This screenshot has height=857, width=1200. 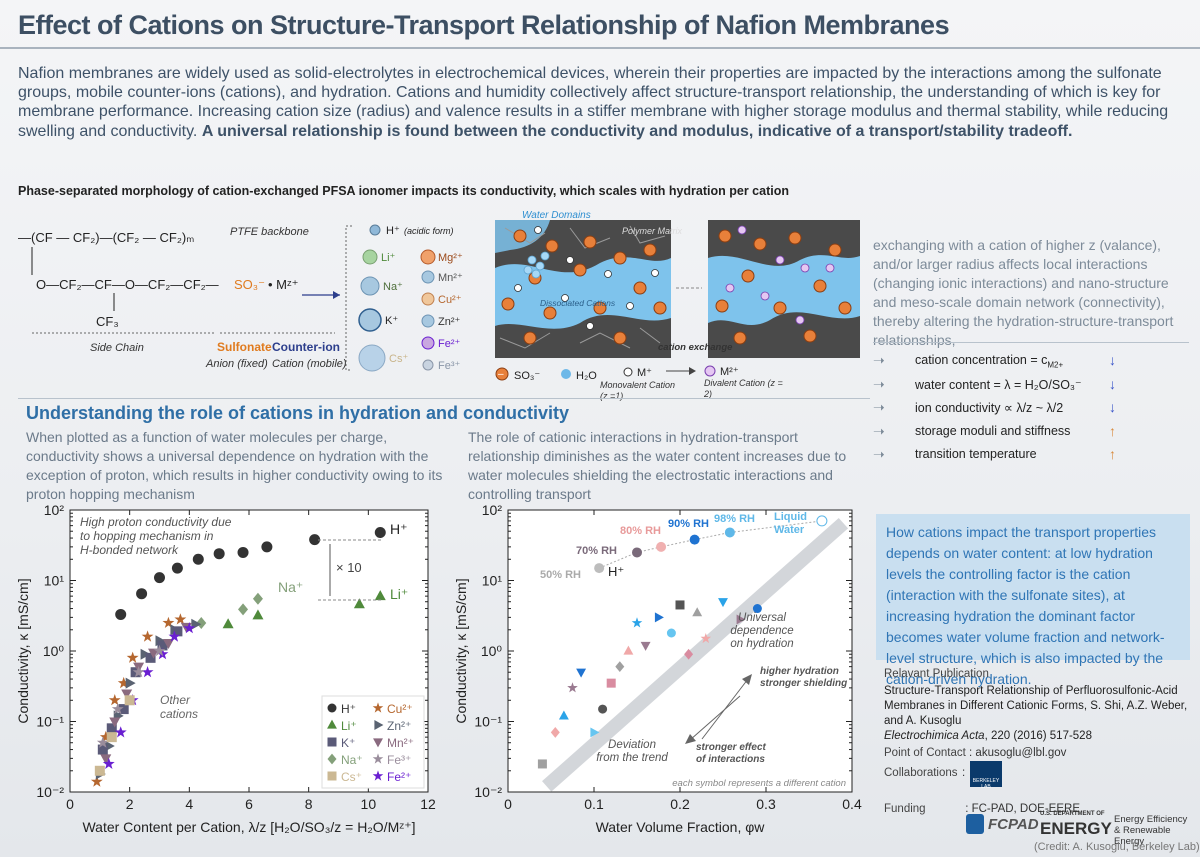 I want to click on svg-text: H⁺, so click(x=393, y=231).